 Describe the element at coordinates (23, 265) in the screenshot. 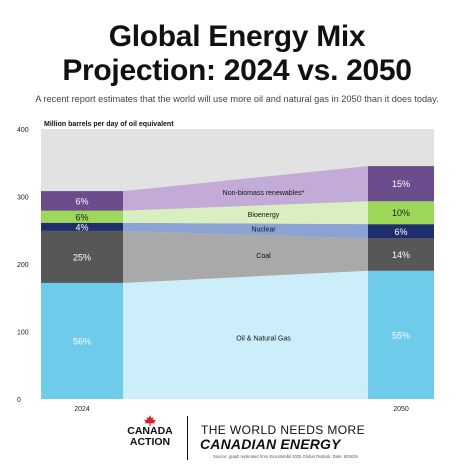

I see `y-tick-200: 200` at that location.